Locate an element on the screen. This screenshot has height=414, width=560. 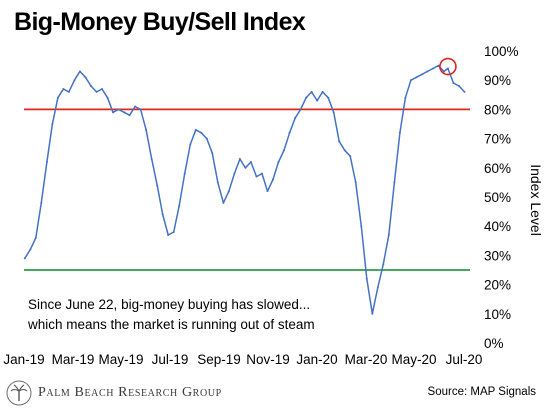
palm-tree-icon is located at coordinates (19, 393).